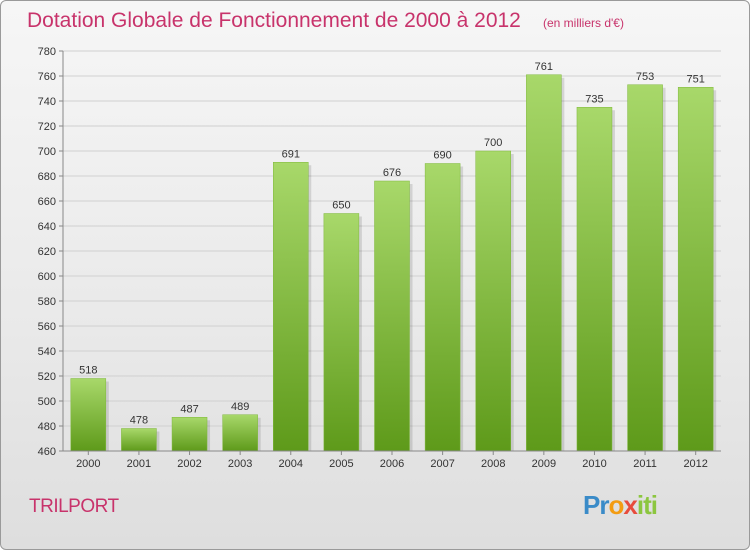  What do you see at coordinates (74, 506) in the screenshot?
I see `commune-name: TRILPORT` at bounding box center [74, 506].